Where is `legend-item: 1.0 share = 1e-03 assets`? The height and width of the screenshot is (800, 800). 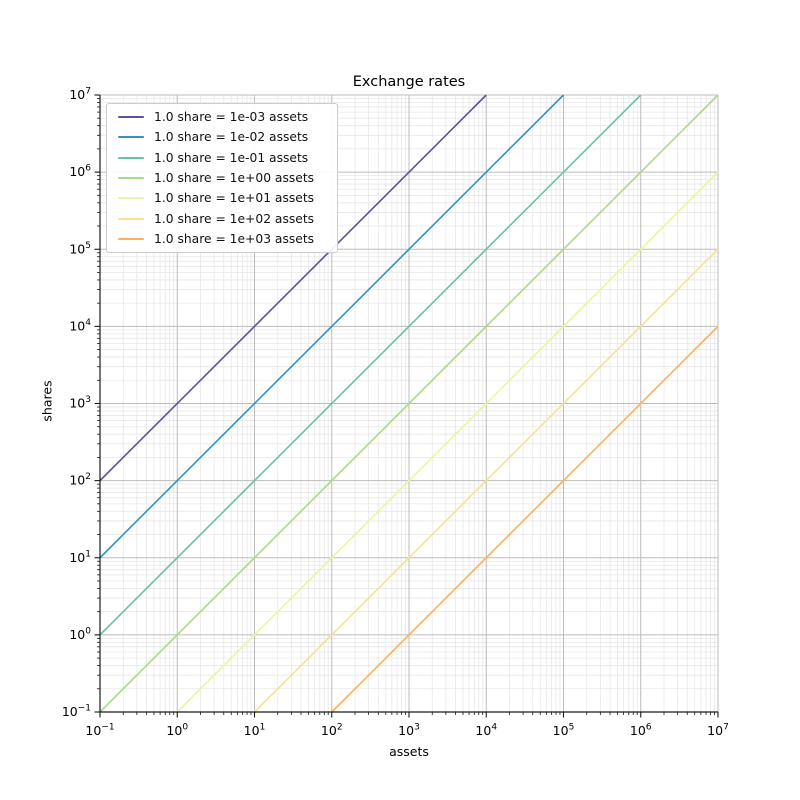 legend-item: 1.0 share = 1e-03 assets is located at coordinates (222, 117).